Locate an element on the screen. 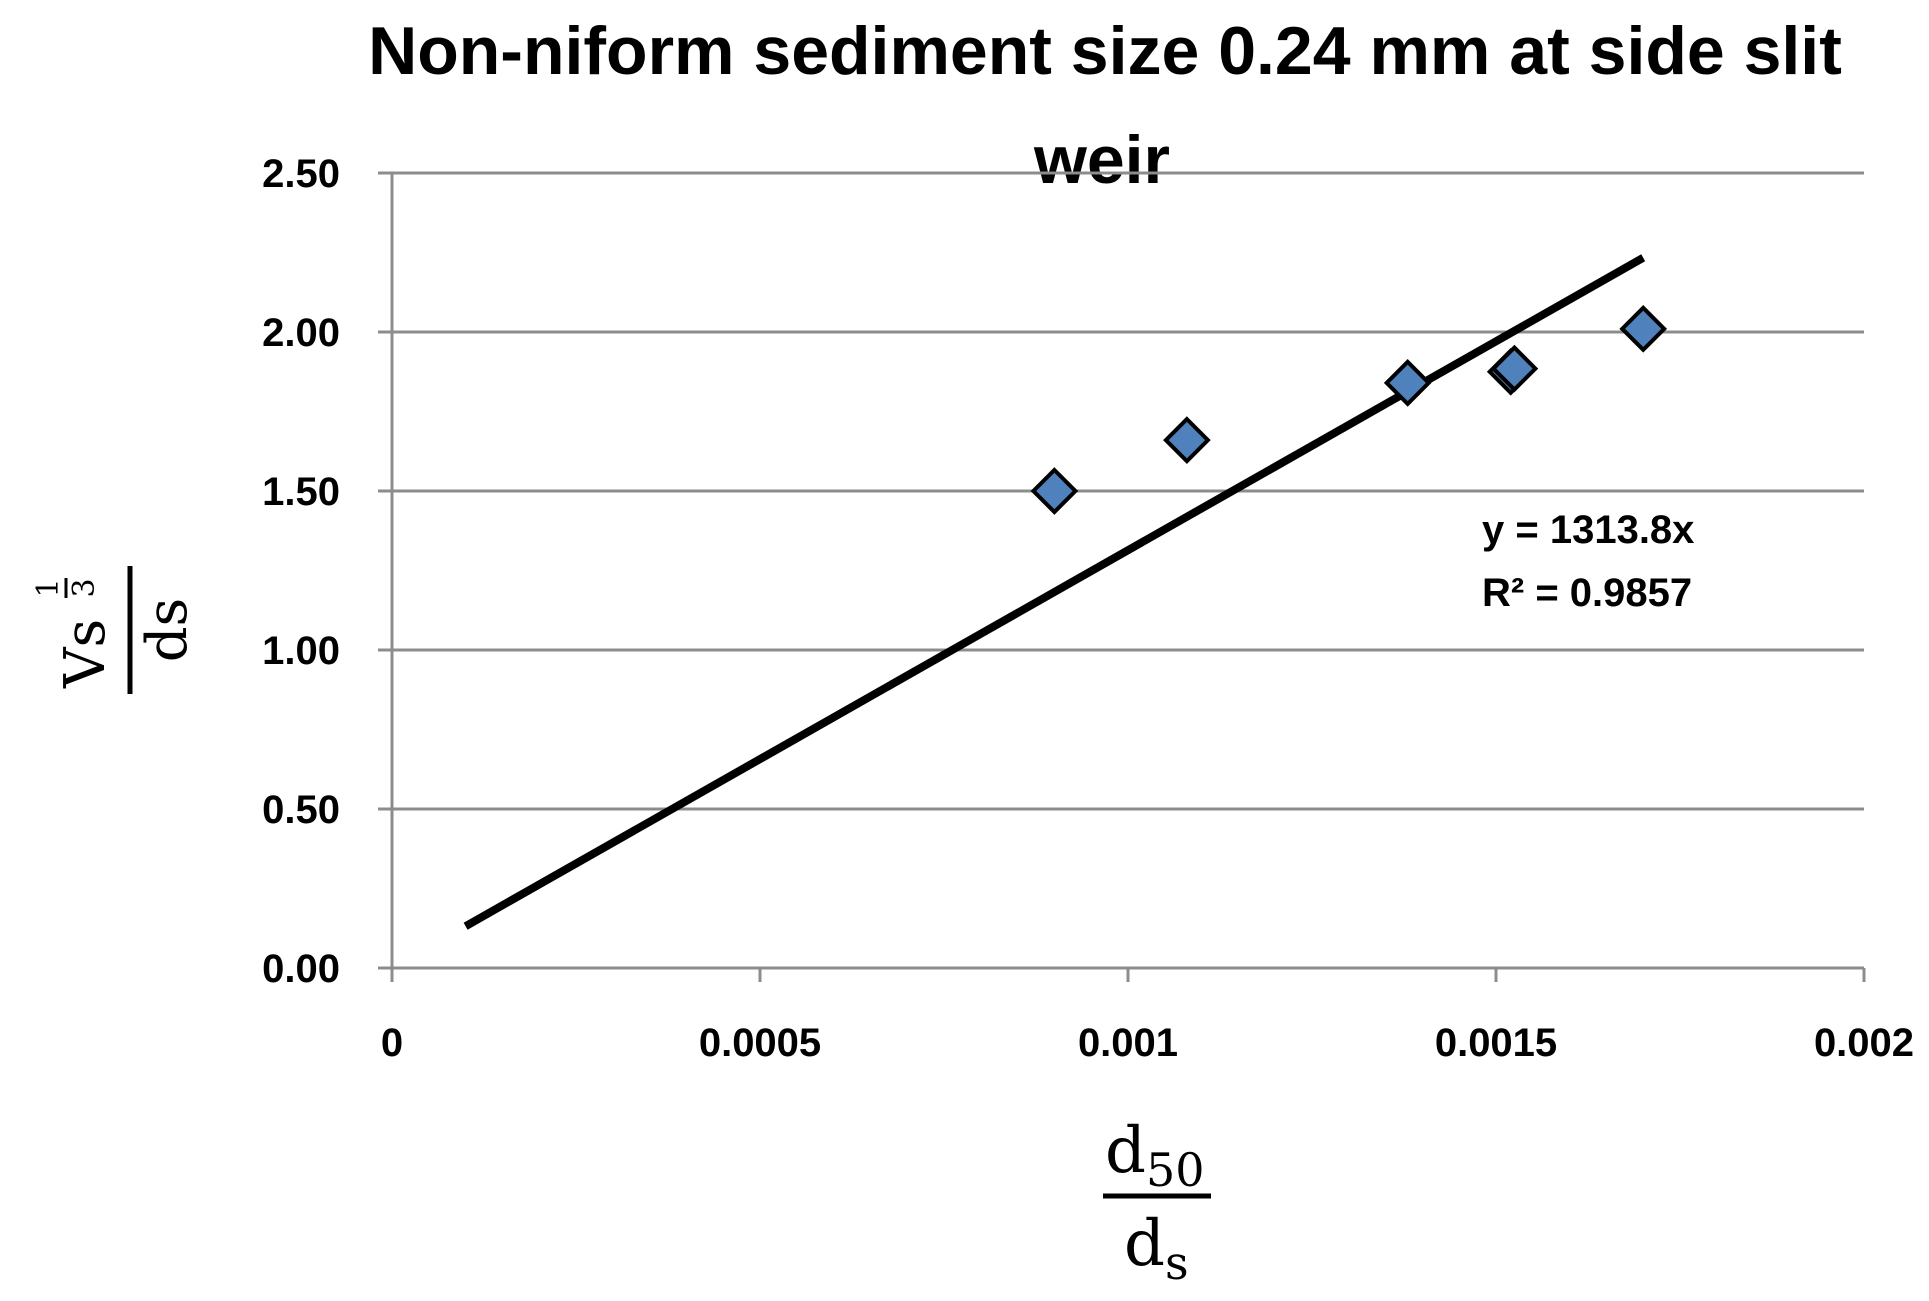  y-tick-label-2: 1.00 is located at coordinates (301, 651).